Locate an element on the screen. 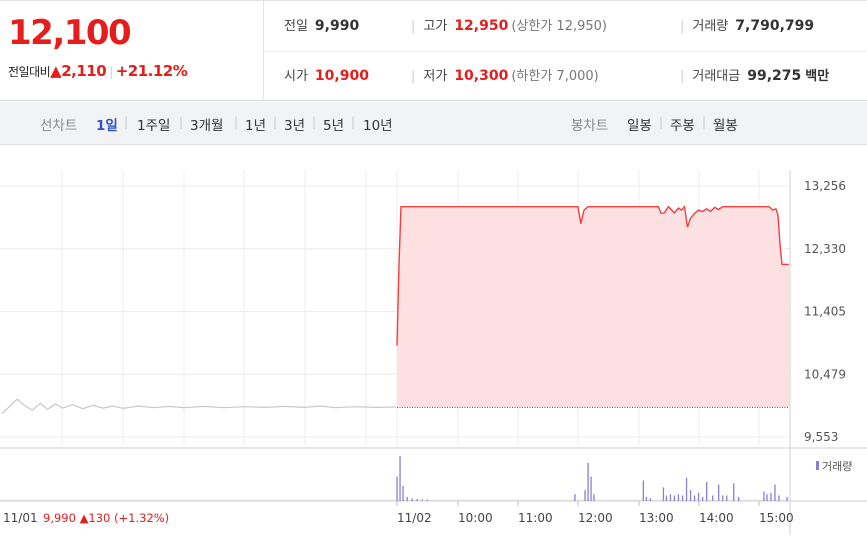  y-tick-label: 11,405 is located at coordinates (825, 312).